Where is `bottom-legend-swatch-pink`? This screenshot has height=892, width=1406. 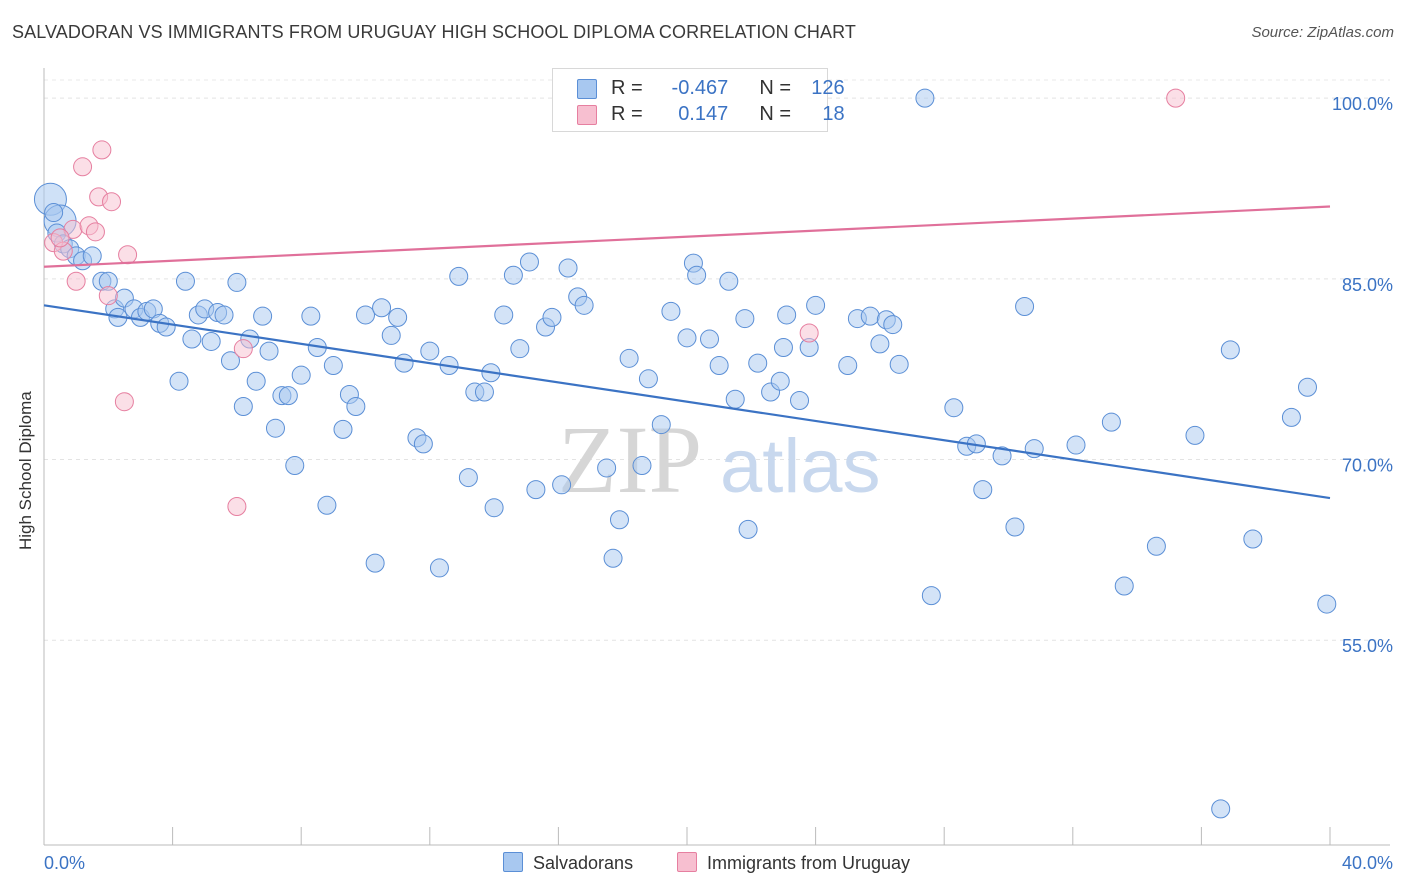 bottom-legend-swatch-pink is located at coordinates (687, 862).